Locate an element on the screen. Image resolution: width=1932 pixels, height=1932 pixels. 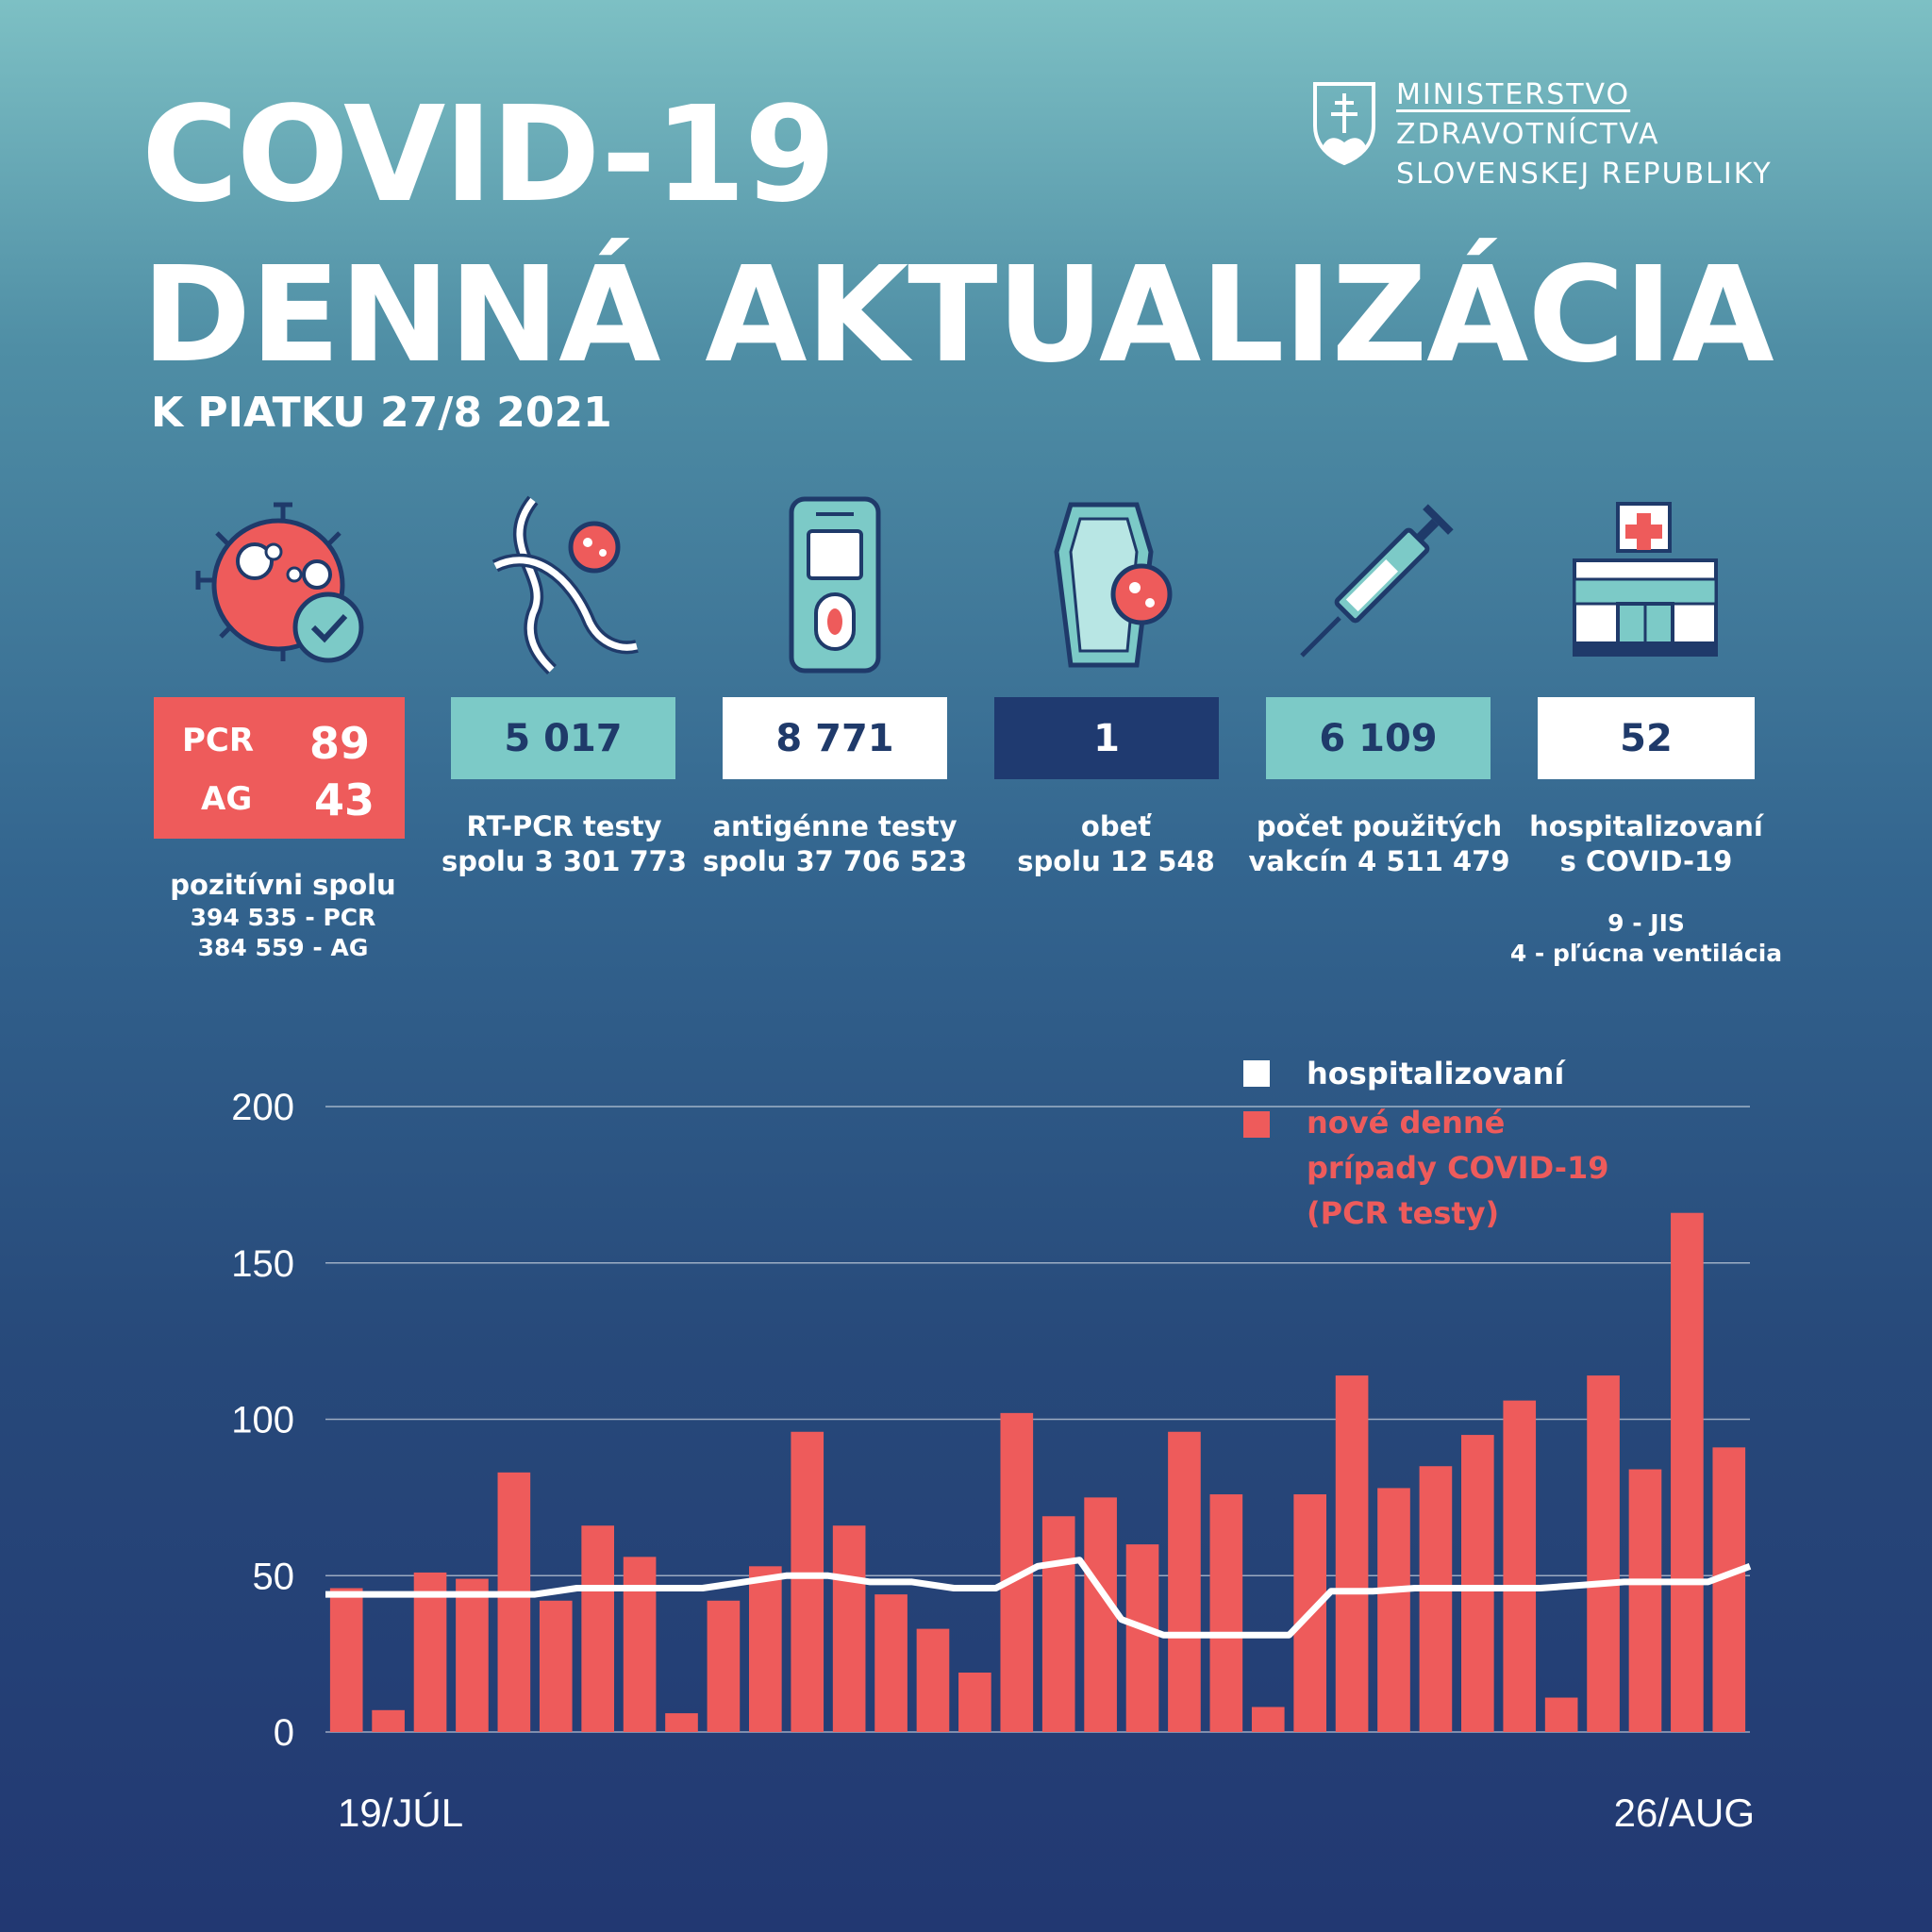
ministry-line-3: SLOVENSKEJ REPUBLIKY is located at coordinates (1584, 175).